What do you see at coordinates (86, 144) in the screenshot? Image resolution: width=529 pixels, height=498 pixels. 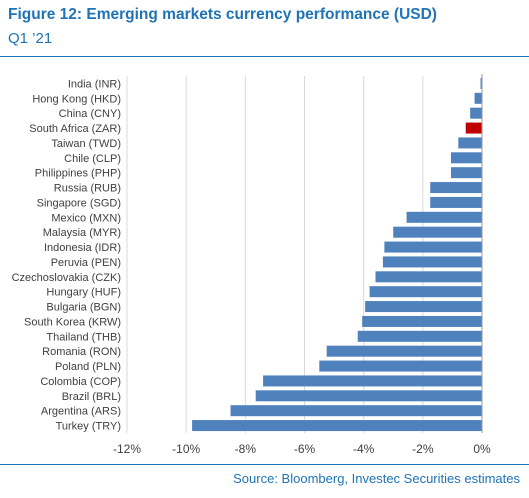 I see `category-label: Taiwan (TWD)` at bounding box center [86, 144].